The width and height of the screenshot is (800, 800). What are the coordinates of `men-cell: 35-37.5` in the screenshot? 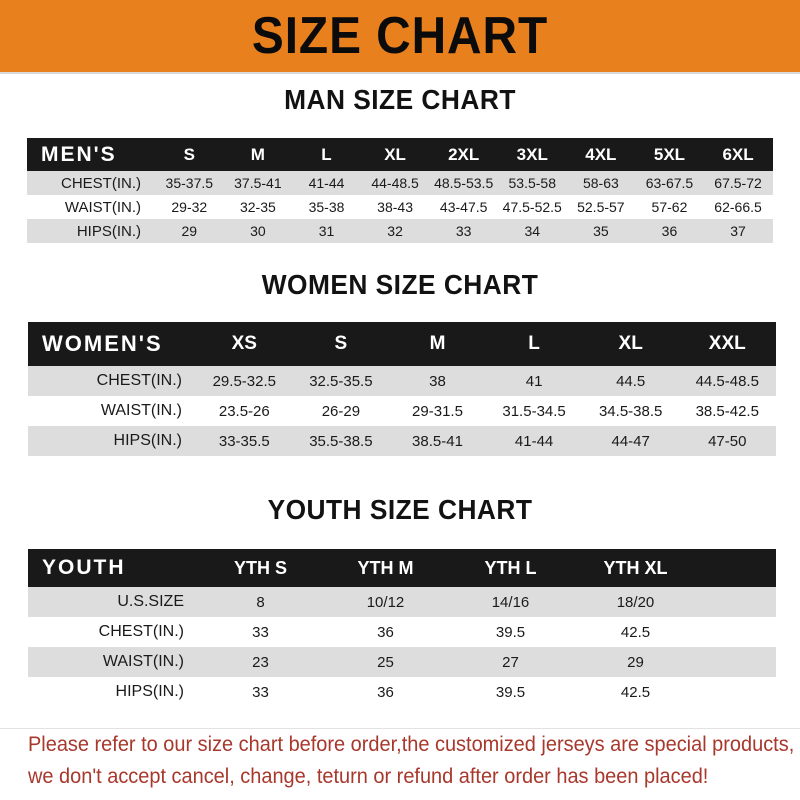 It's located at (189, 183).